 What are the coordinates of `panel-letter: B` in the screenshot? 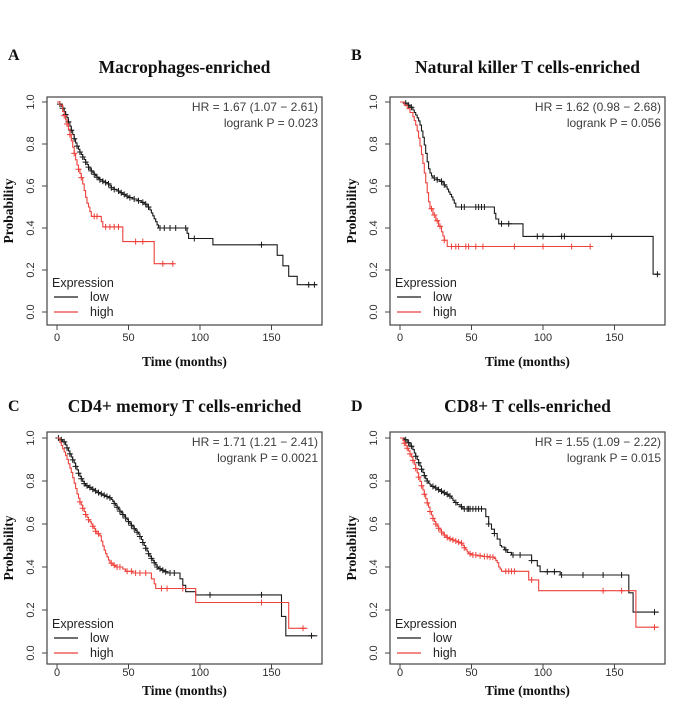 It's located at (356, 55).